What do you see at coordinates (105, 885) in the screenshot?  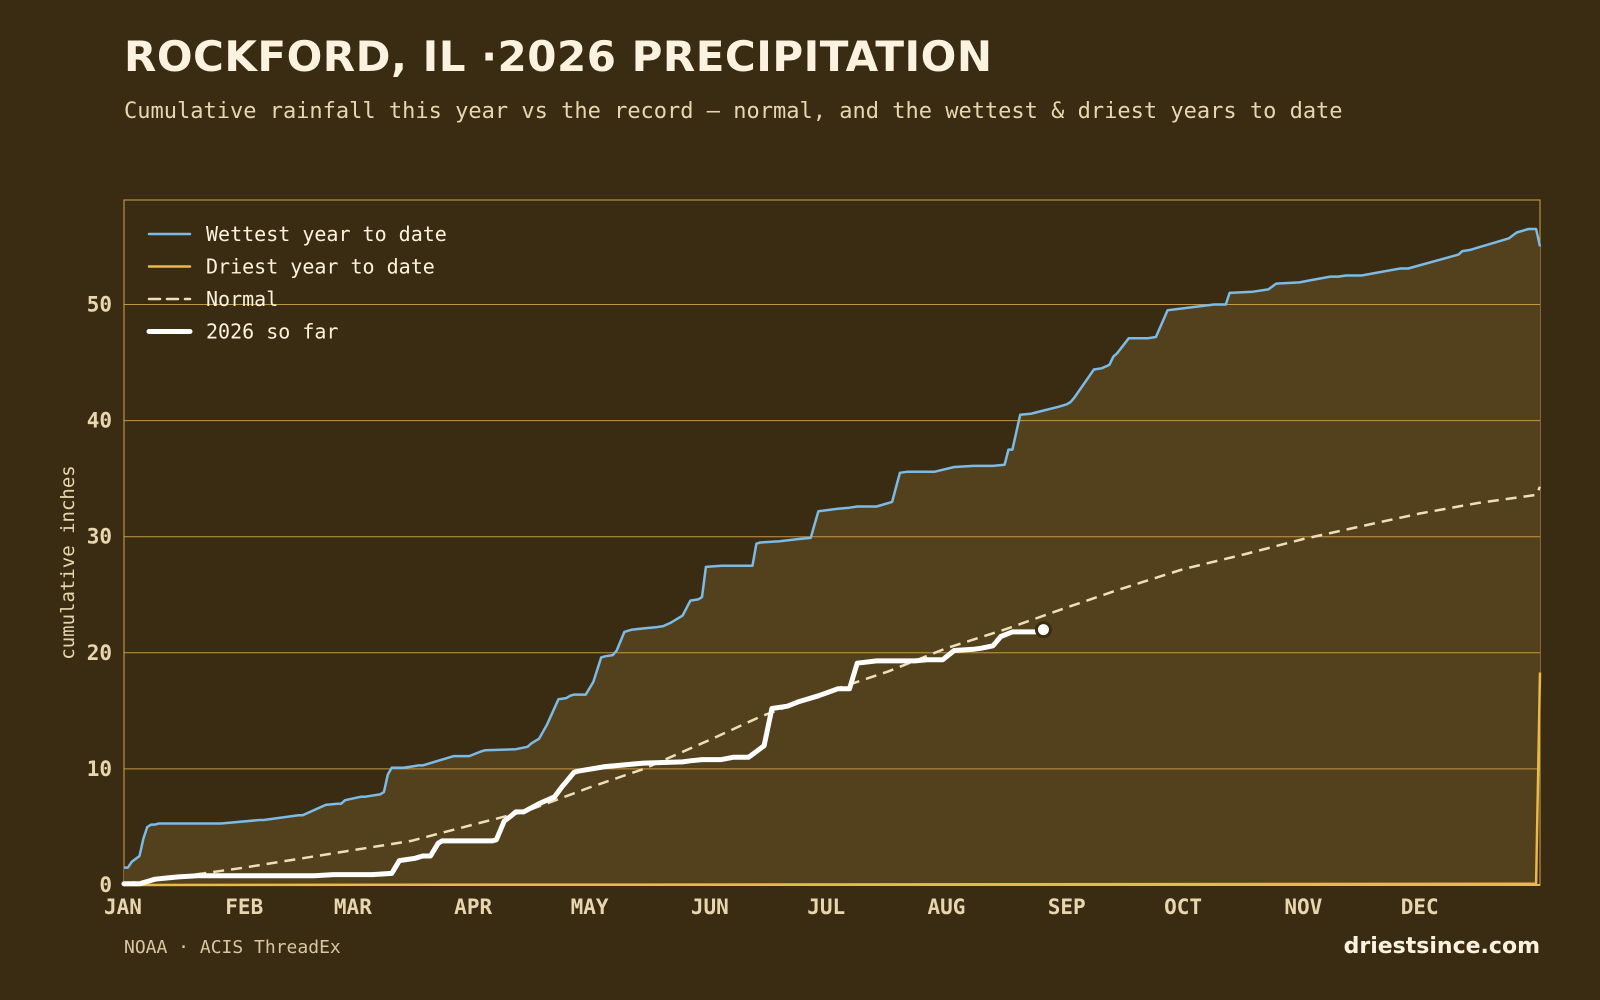 I see `y-tick-label: 0` at bounding box center [105, 885].